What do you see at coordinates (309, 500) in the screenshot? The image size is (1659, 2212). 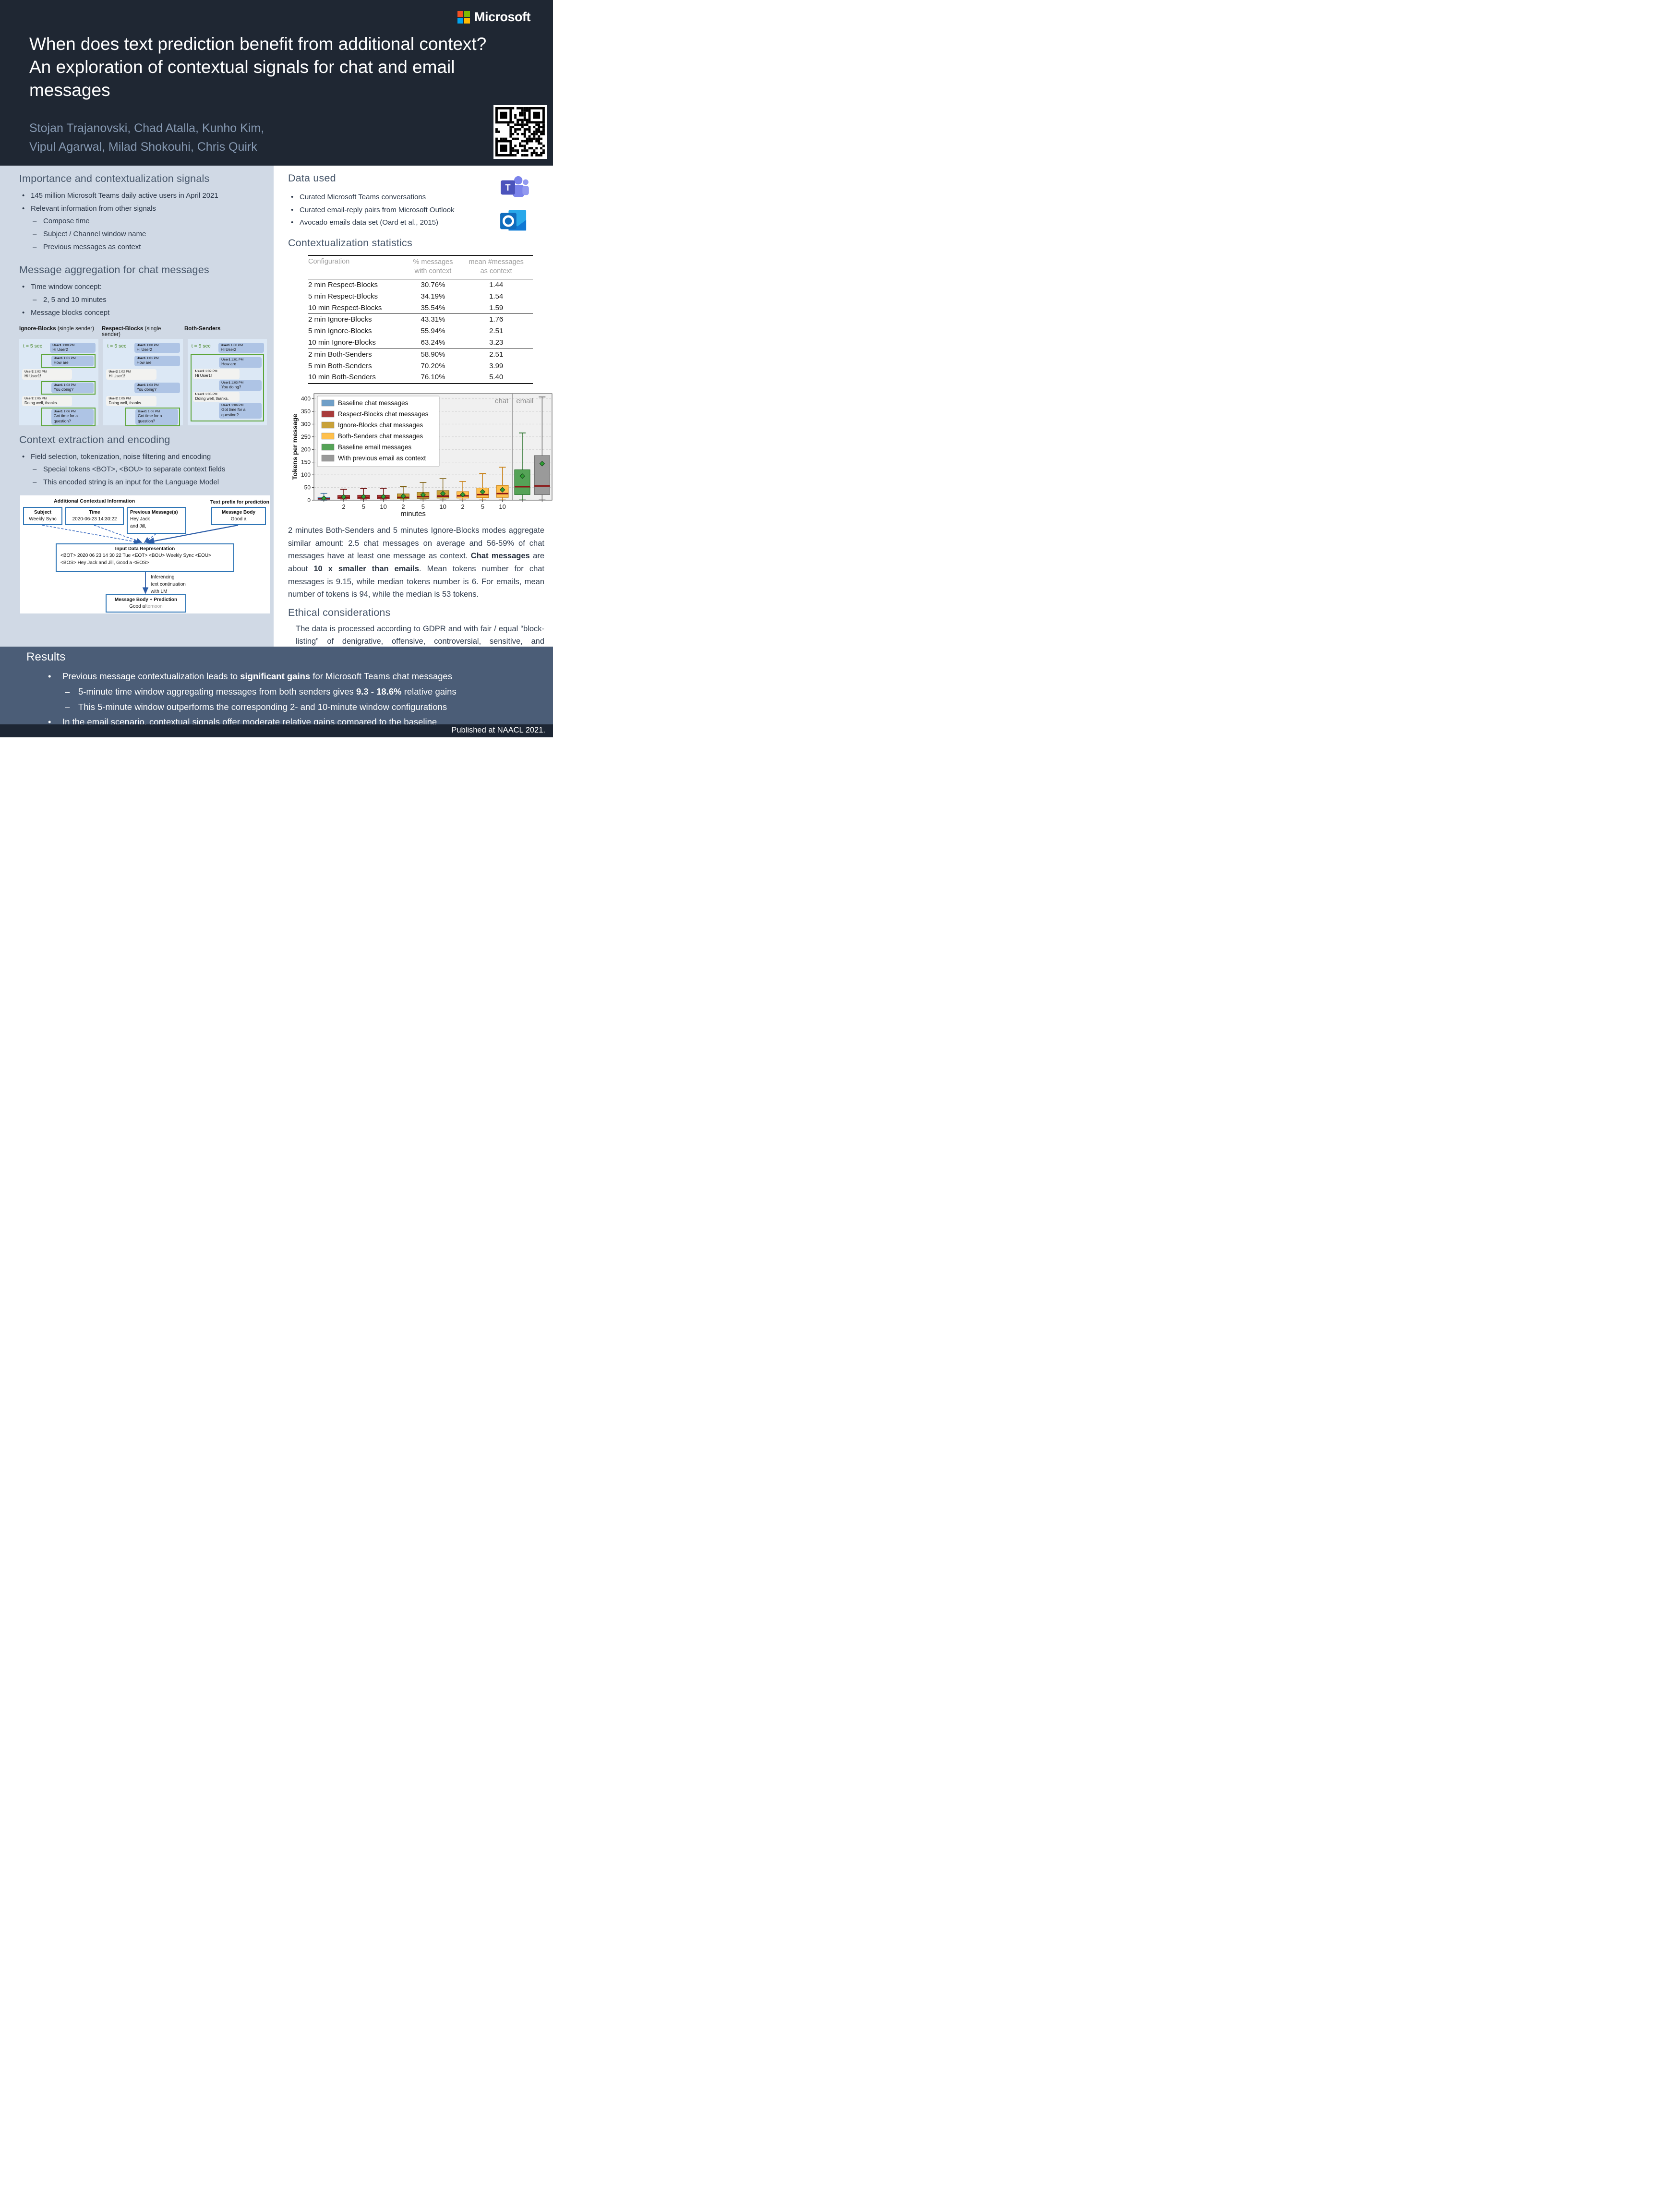 I see `svg-text: 0` at bounding box center [309, 500].